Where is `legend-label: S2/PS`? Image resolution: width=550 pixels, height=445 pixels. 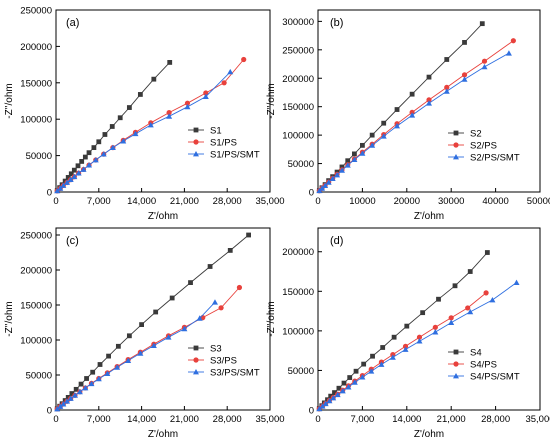 legend-label: S2/PS is located at coordinates (483, 146).